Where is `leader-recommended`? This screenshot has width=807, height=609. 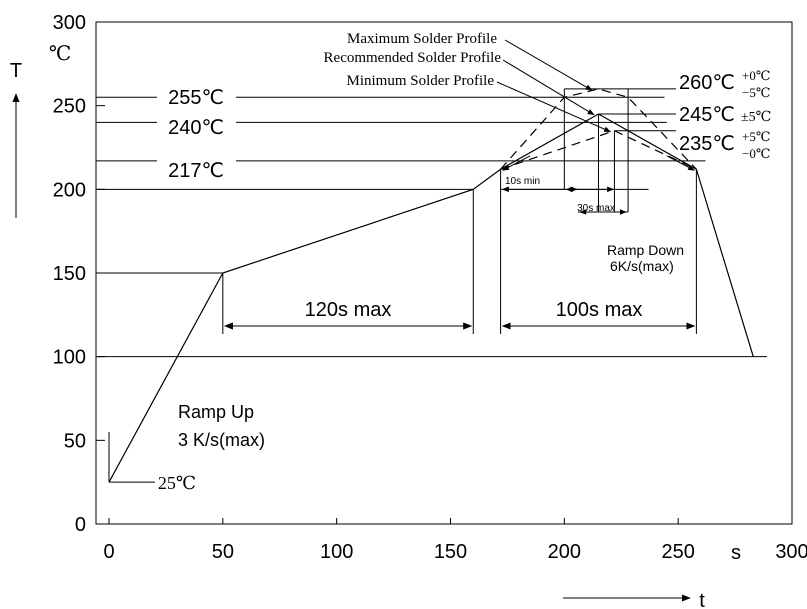 leader-recommended is located at coordinates (548, 87).